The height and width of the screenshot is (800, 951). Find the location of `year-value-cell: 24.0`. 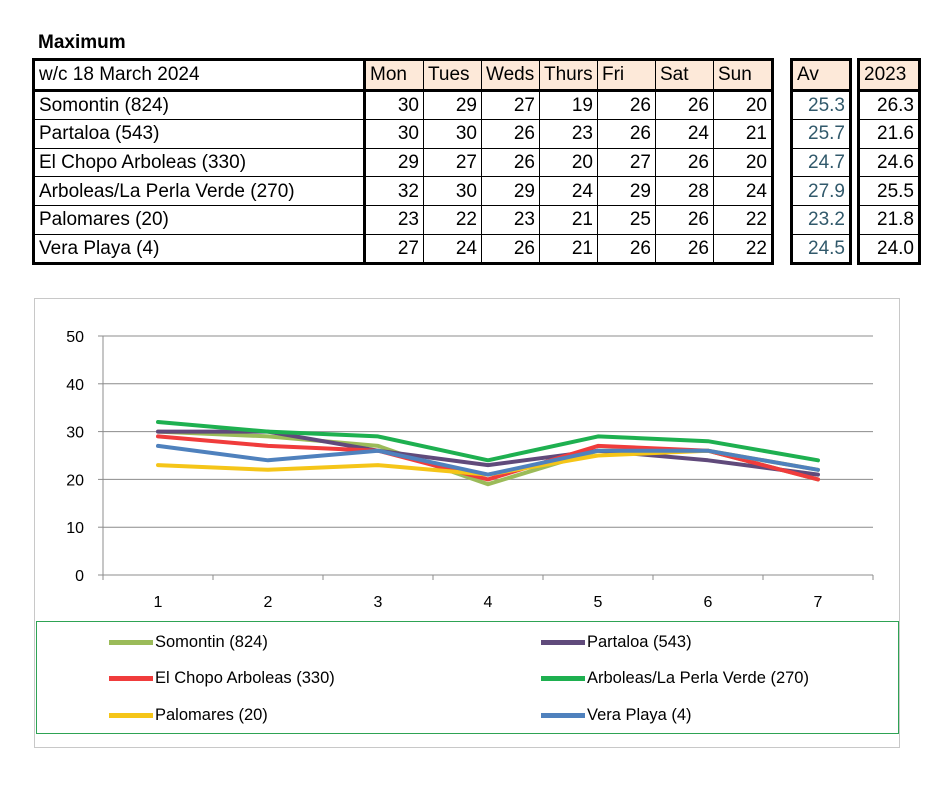

year-value-cell: 24.0 is located at coordinates (889, 249).